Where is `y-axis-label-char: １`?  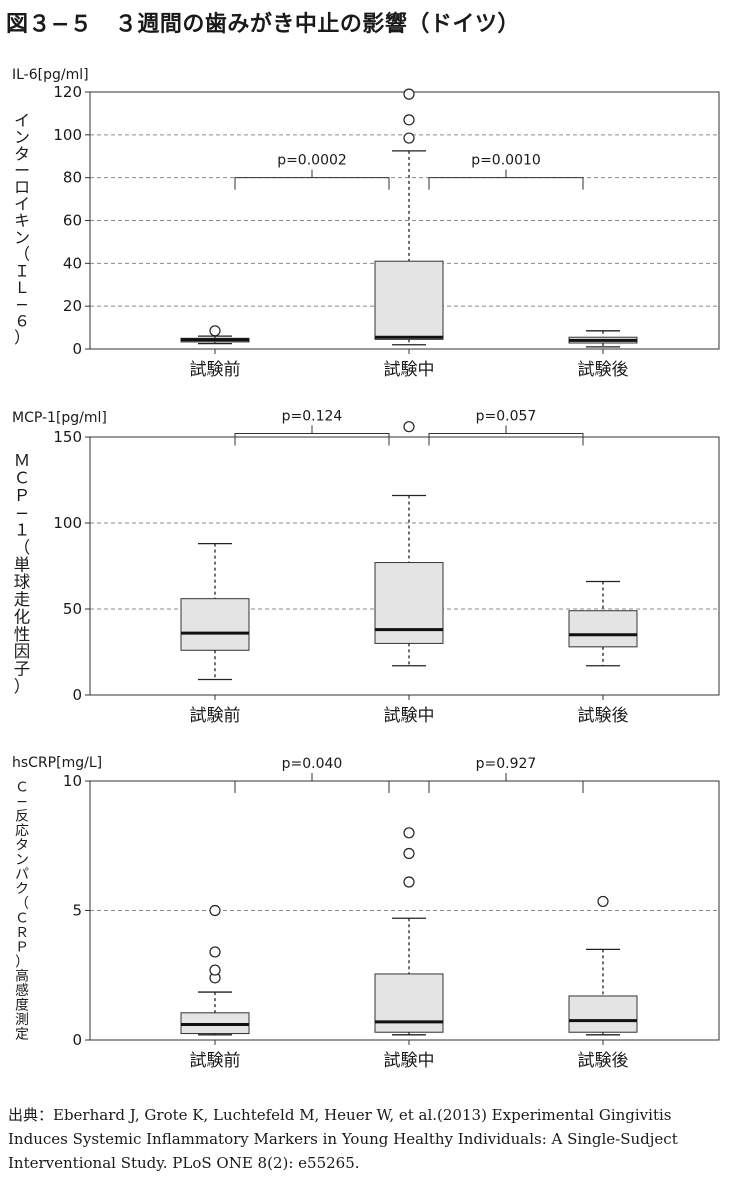 y-axis-label-char: １ is located at coordinates (22, 530).